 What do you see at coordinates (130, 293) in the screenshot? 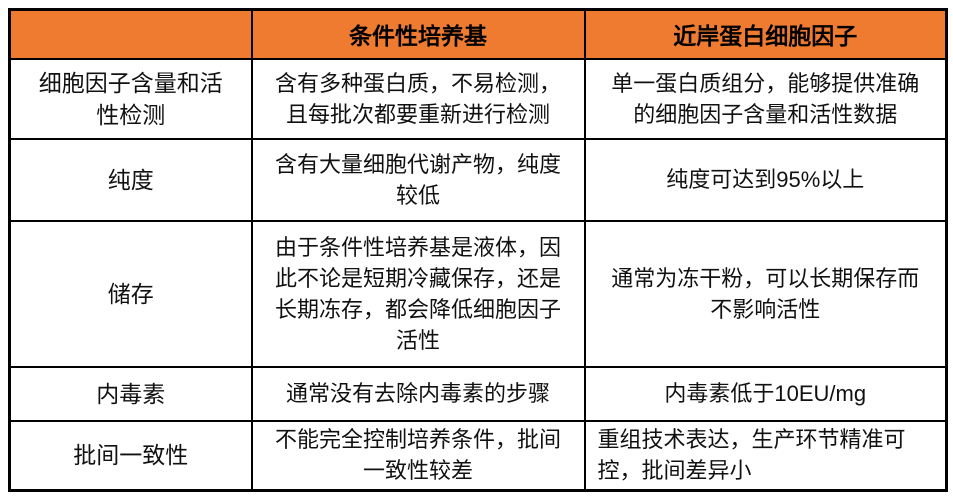
I see `row-label-storage: 储存` at bounding box center [130, 293].